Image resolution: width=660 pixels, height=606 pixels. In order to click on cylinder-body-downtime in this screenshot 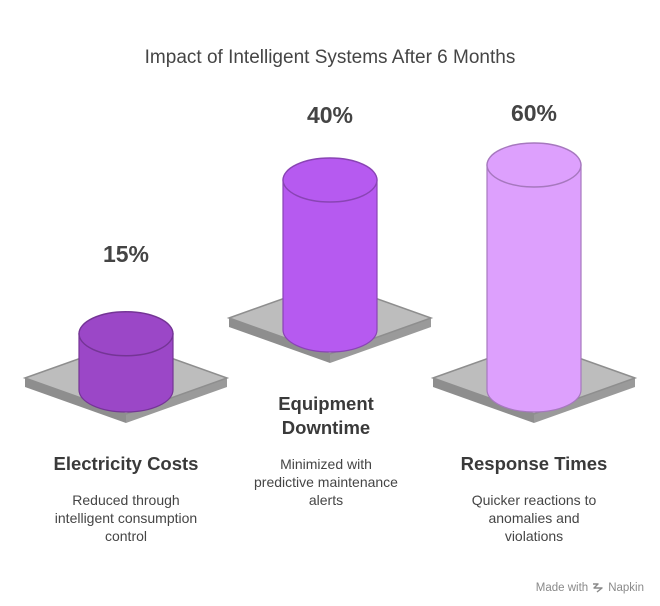, I will do `click(330, 266)`.